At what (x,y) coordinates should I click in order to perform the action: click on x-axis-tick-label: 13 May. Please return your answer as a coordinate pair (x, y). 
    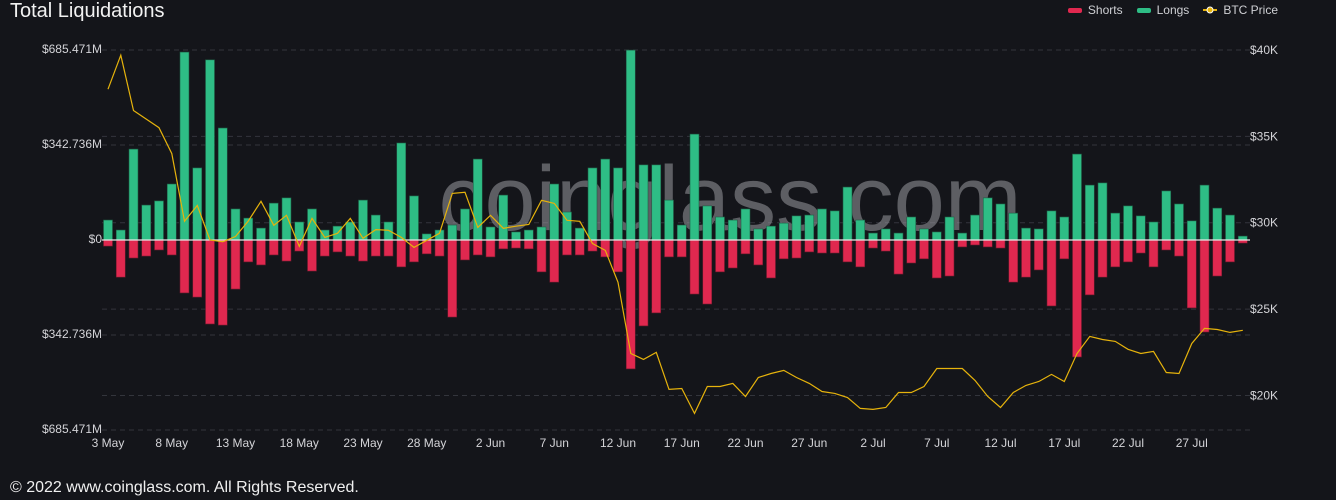
    Looking at the image, I should click on (235, 443).